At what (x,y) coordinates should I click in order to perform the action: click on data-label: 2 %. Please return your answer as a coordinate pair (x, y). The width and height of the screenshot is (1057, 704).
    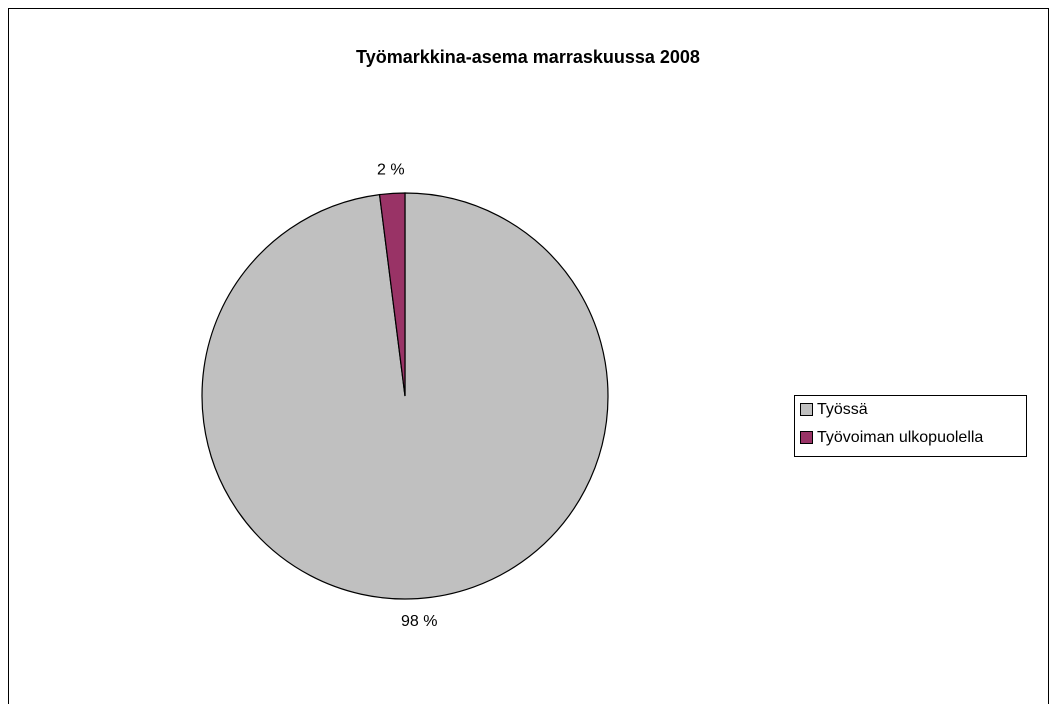
    Looking at the image, I should click on (391, 170).